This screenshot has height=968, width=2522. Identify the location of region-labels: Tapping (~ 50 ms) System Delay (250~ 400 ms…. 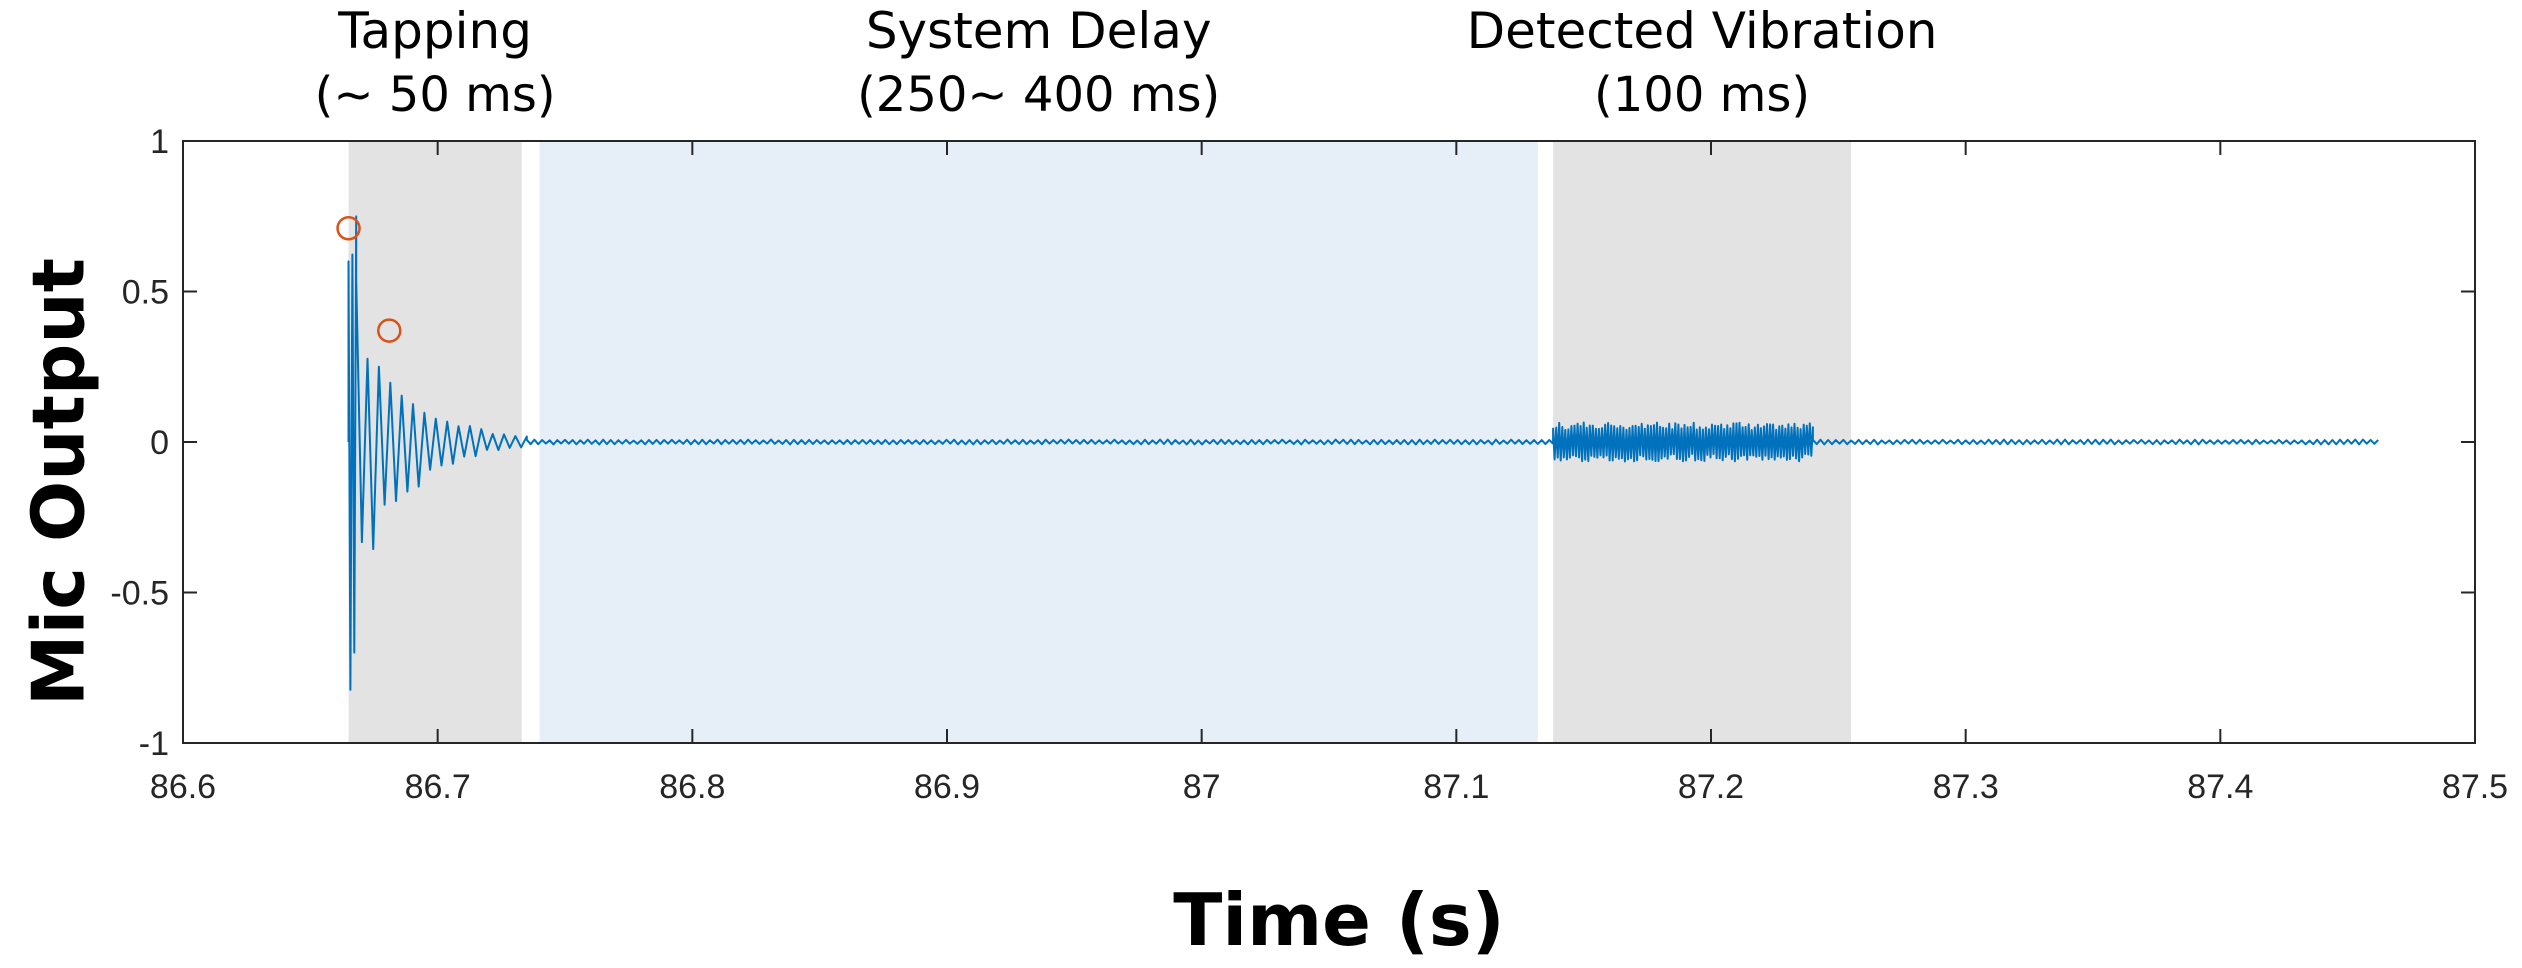
(1126, 62).